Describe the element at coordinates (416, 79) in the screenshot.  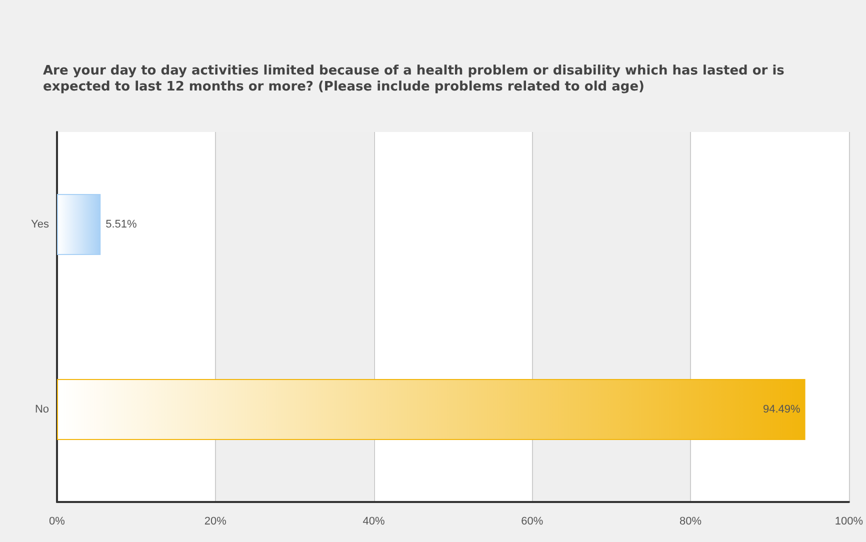
I see `chart-title: Are your day to day activities limited because of a health problem or disability which has lasted or is expected to last 12 months or more? (Please include problems related to old age)` at that location.